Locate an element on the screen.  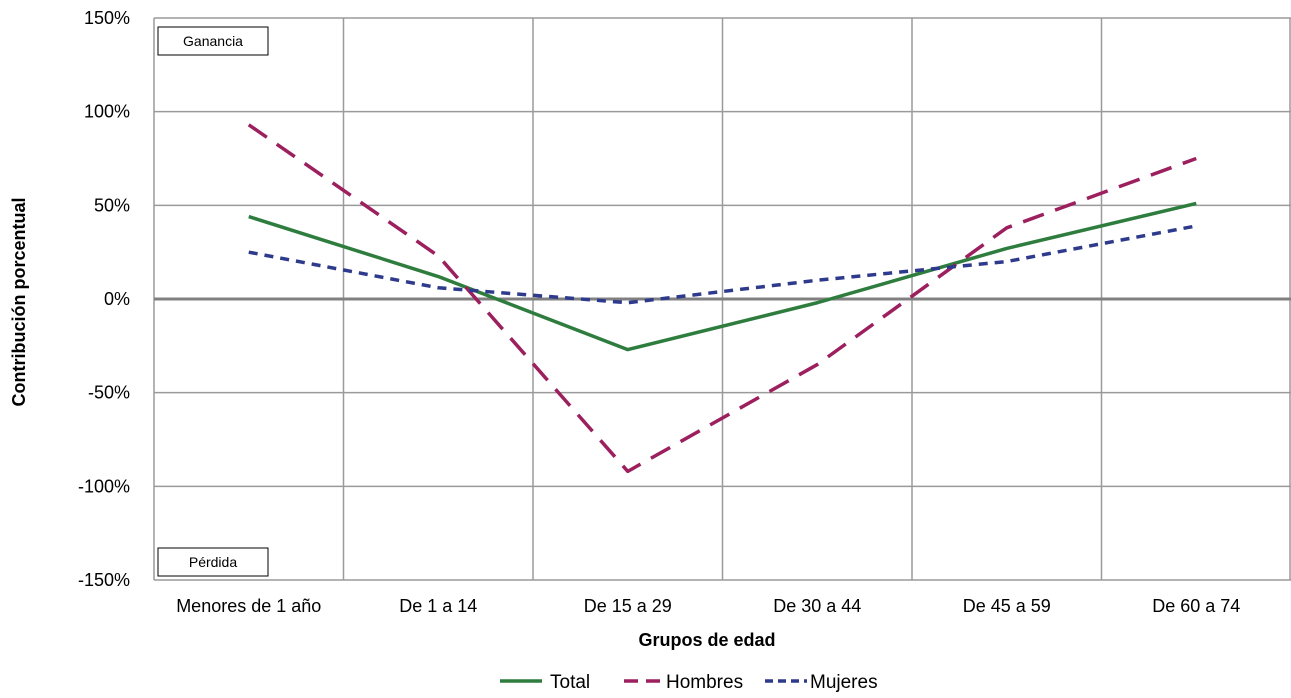
loss-label: Pérdida is located at coordinates (213, 562).